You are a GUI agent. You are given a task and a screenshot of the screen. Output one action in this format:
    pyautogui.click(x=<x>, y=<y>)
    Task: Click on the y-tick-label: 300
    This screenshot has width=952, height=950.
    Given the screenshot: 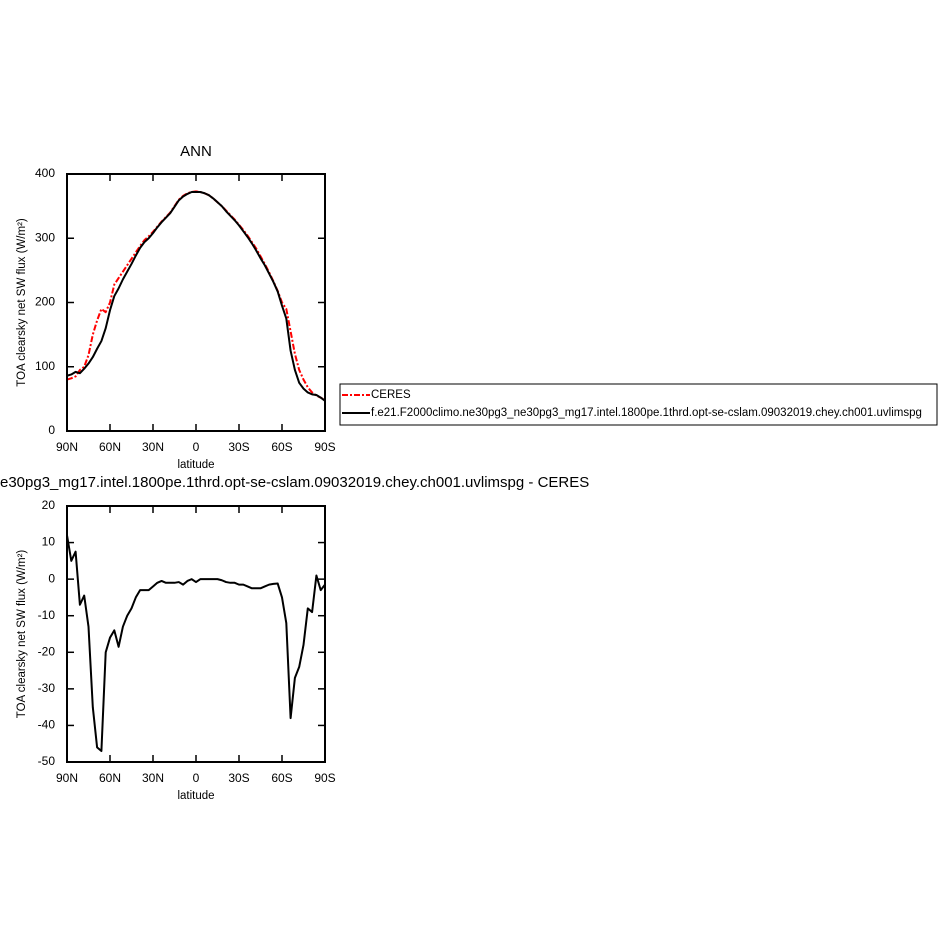 What is the action you would take?
    pyautogui.click(x=45, y=237)
    